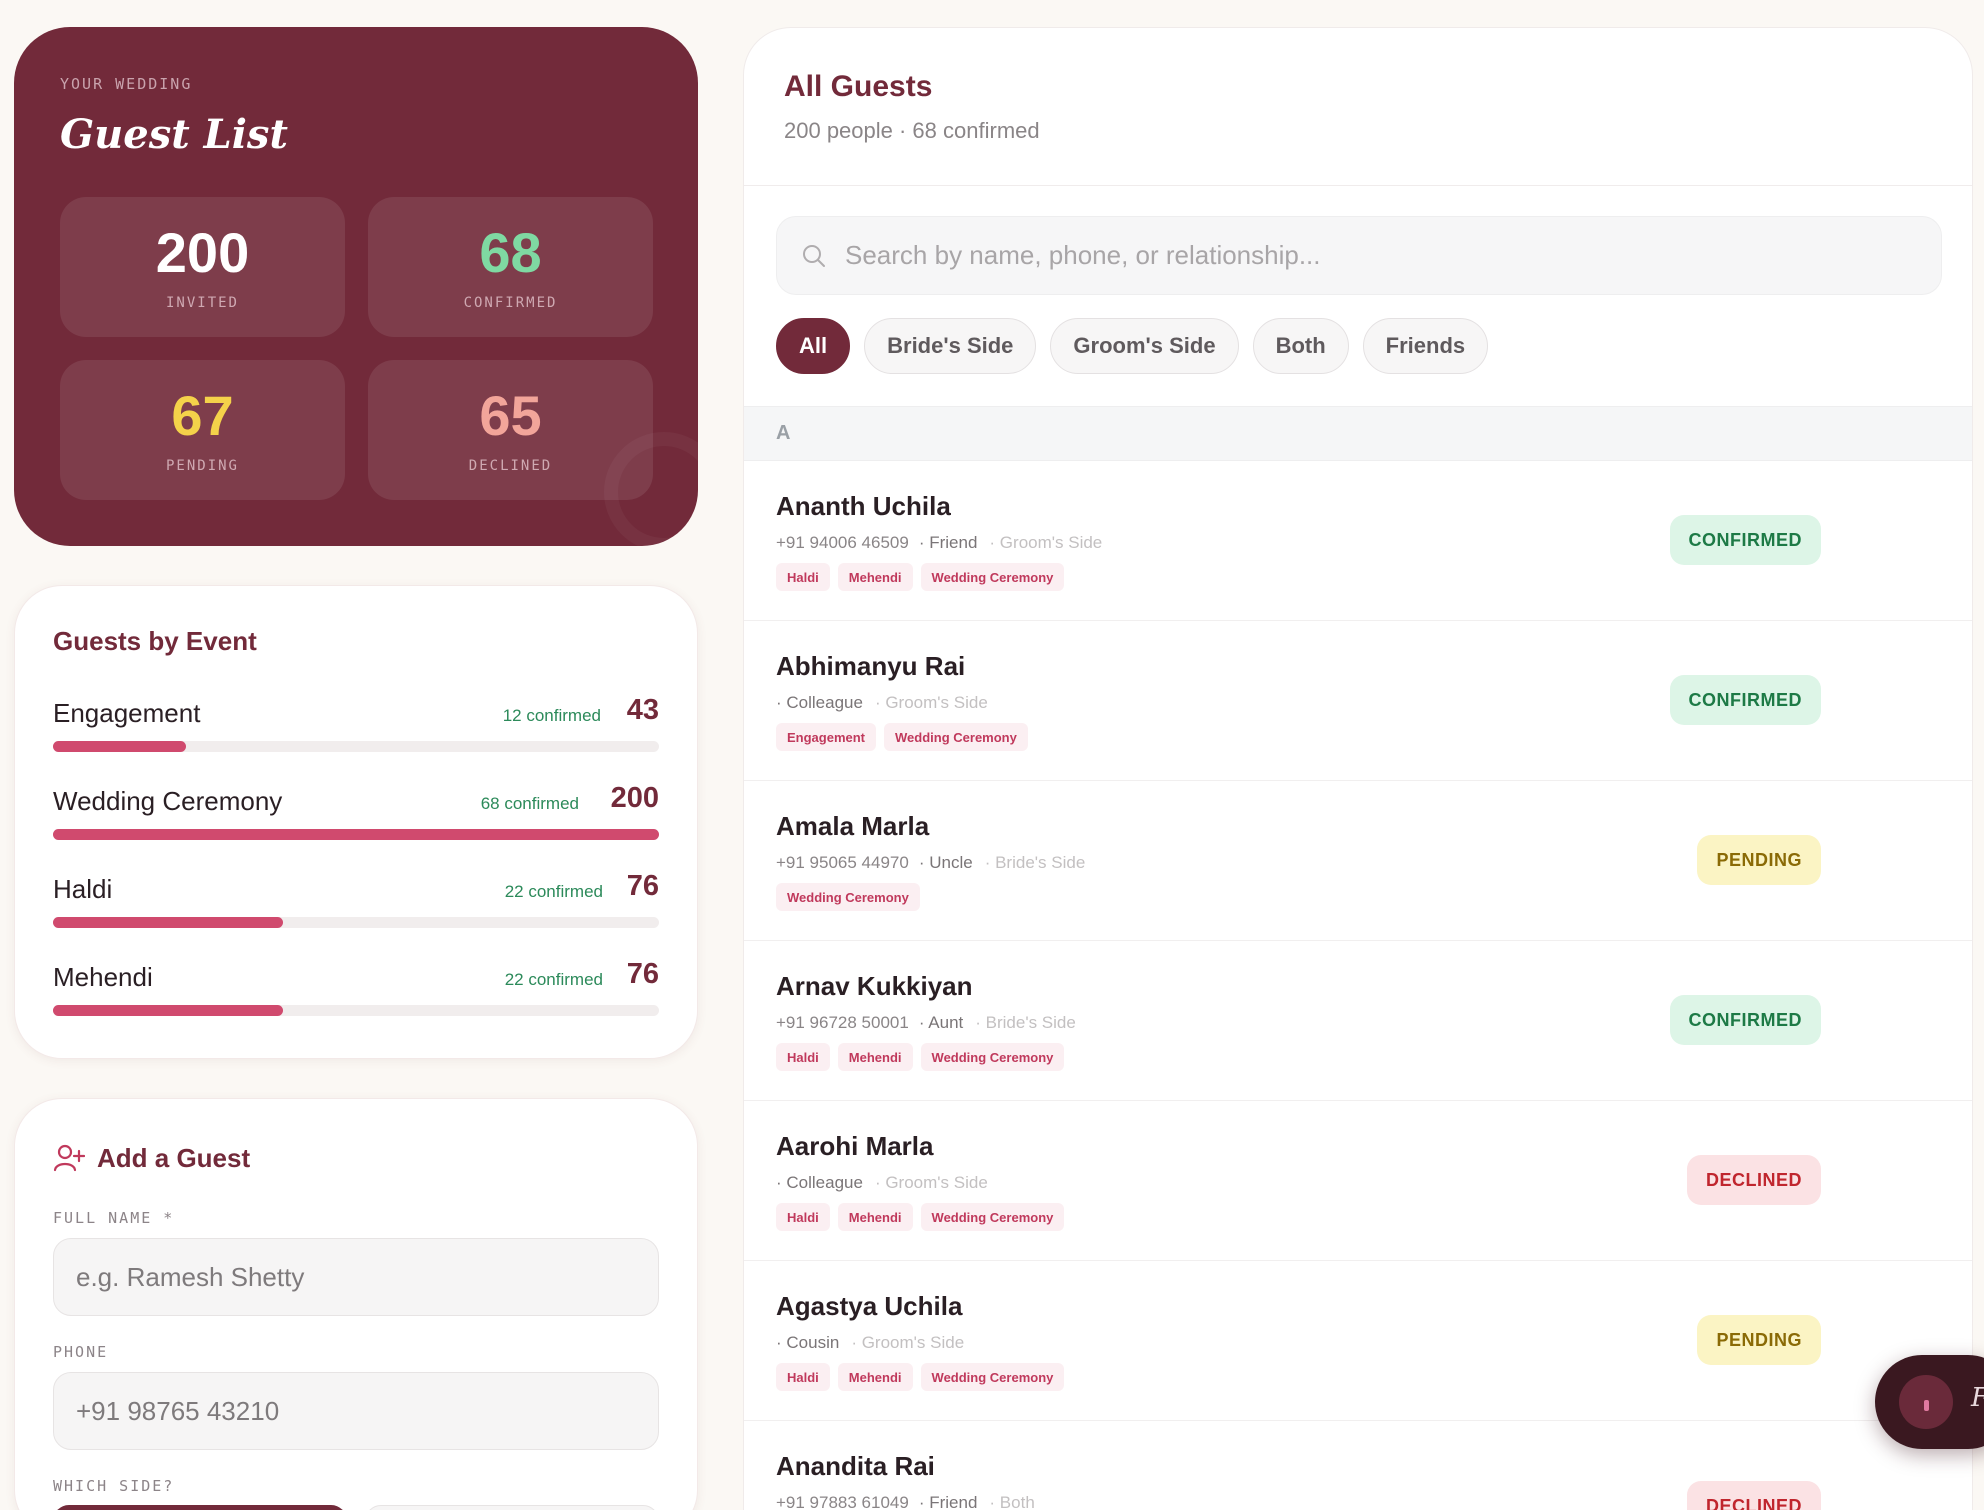 Image resolution: width=1984 pixels, height=1510 pixels. I want to click on stat-pending: 67 PENDING, so click(202, 430).